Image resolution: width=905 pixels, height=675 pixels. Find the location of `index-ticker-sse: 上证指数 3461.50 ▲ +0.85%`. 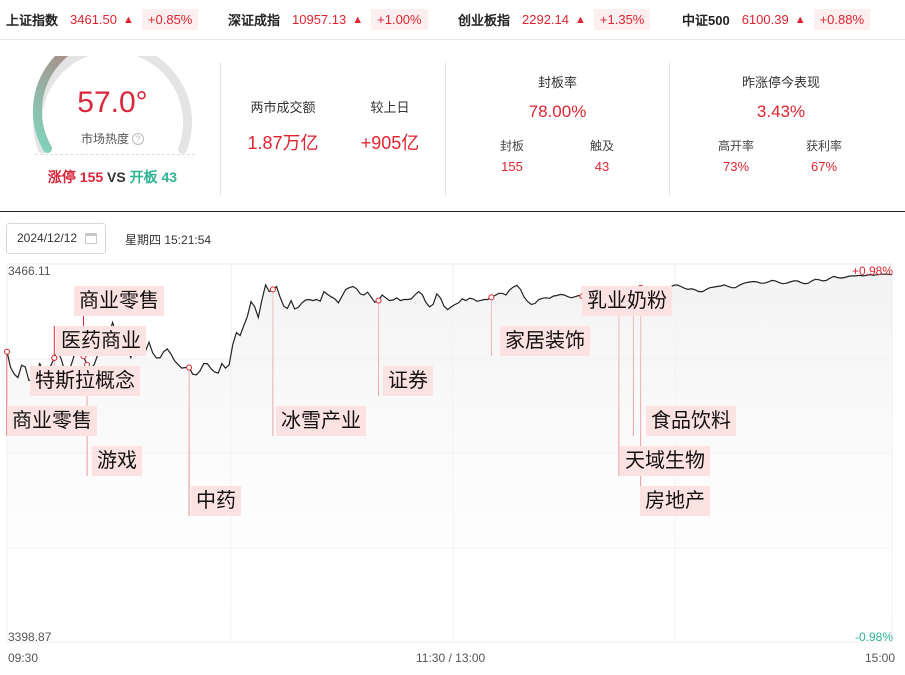

index-ticker-sse: 上证指数 3461.50 ▲ +0.85% is located at coordinates (102, 20).